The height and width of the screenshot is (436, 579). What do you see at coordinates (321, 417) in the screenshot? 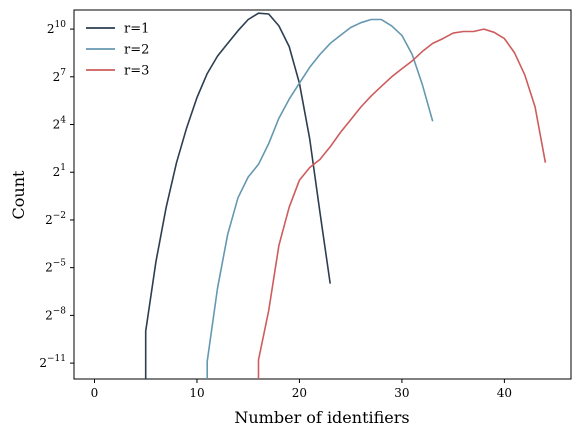
I see `x-axis-label: Number of identifiers` at bounding box center [321, 417].